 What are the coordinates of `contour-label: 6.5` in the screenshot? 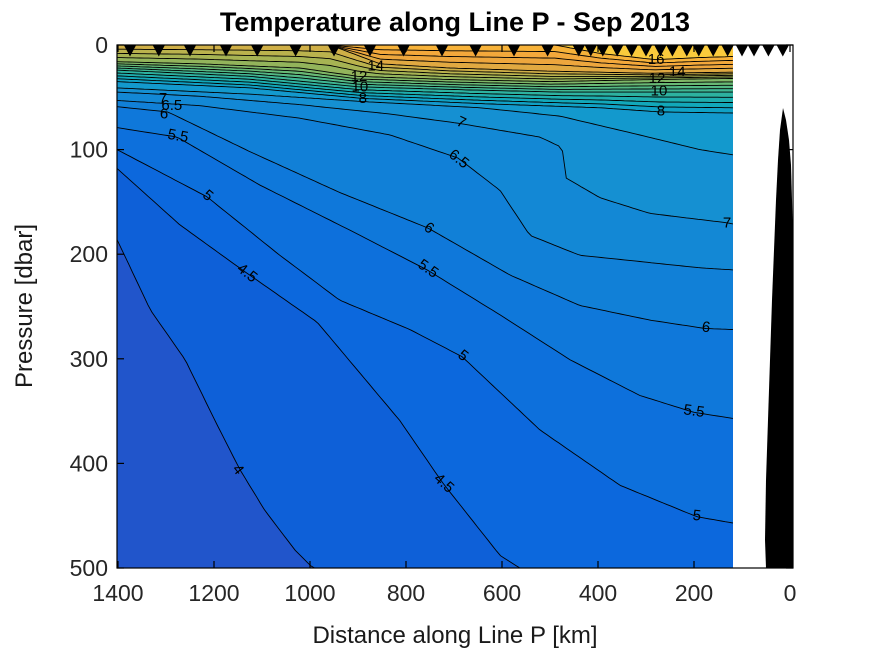 It's located at (171, 105).